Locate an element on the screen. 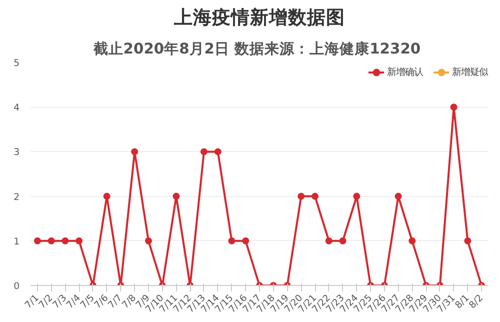 The image size is (500, 322). x-tick-label: 8/2 is located at coordinates (476, 302).